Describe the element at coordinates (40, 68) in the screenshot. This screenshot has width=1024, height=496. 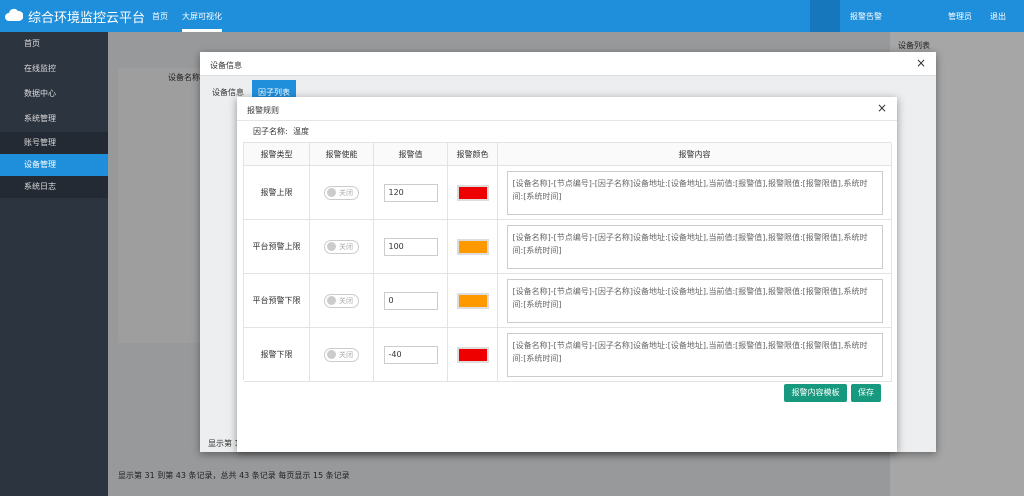
I see `menu-item: 在线监控` at that location.